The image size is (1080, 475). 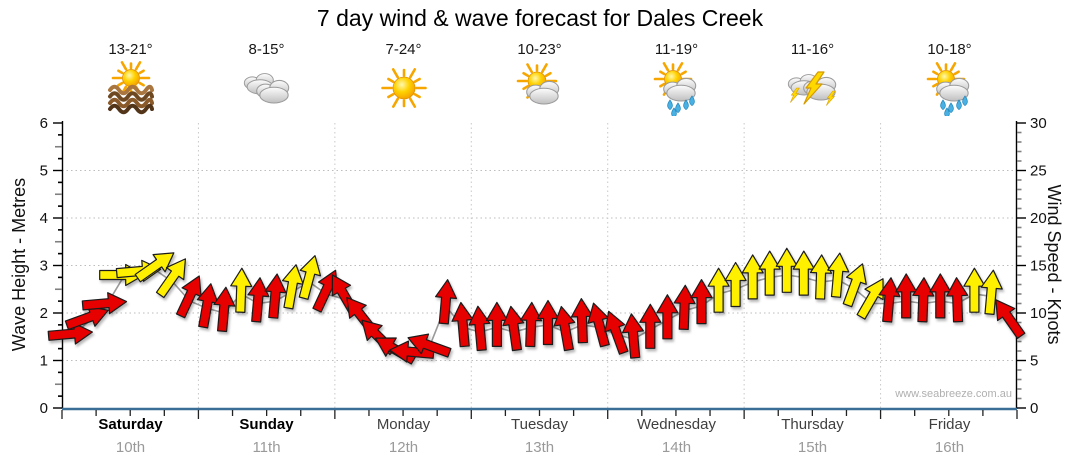 What do you see at coordinates (676, 447) in the screenshot?
I see `day-date: 14th` at bounding box center [676, 447].